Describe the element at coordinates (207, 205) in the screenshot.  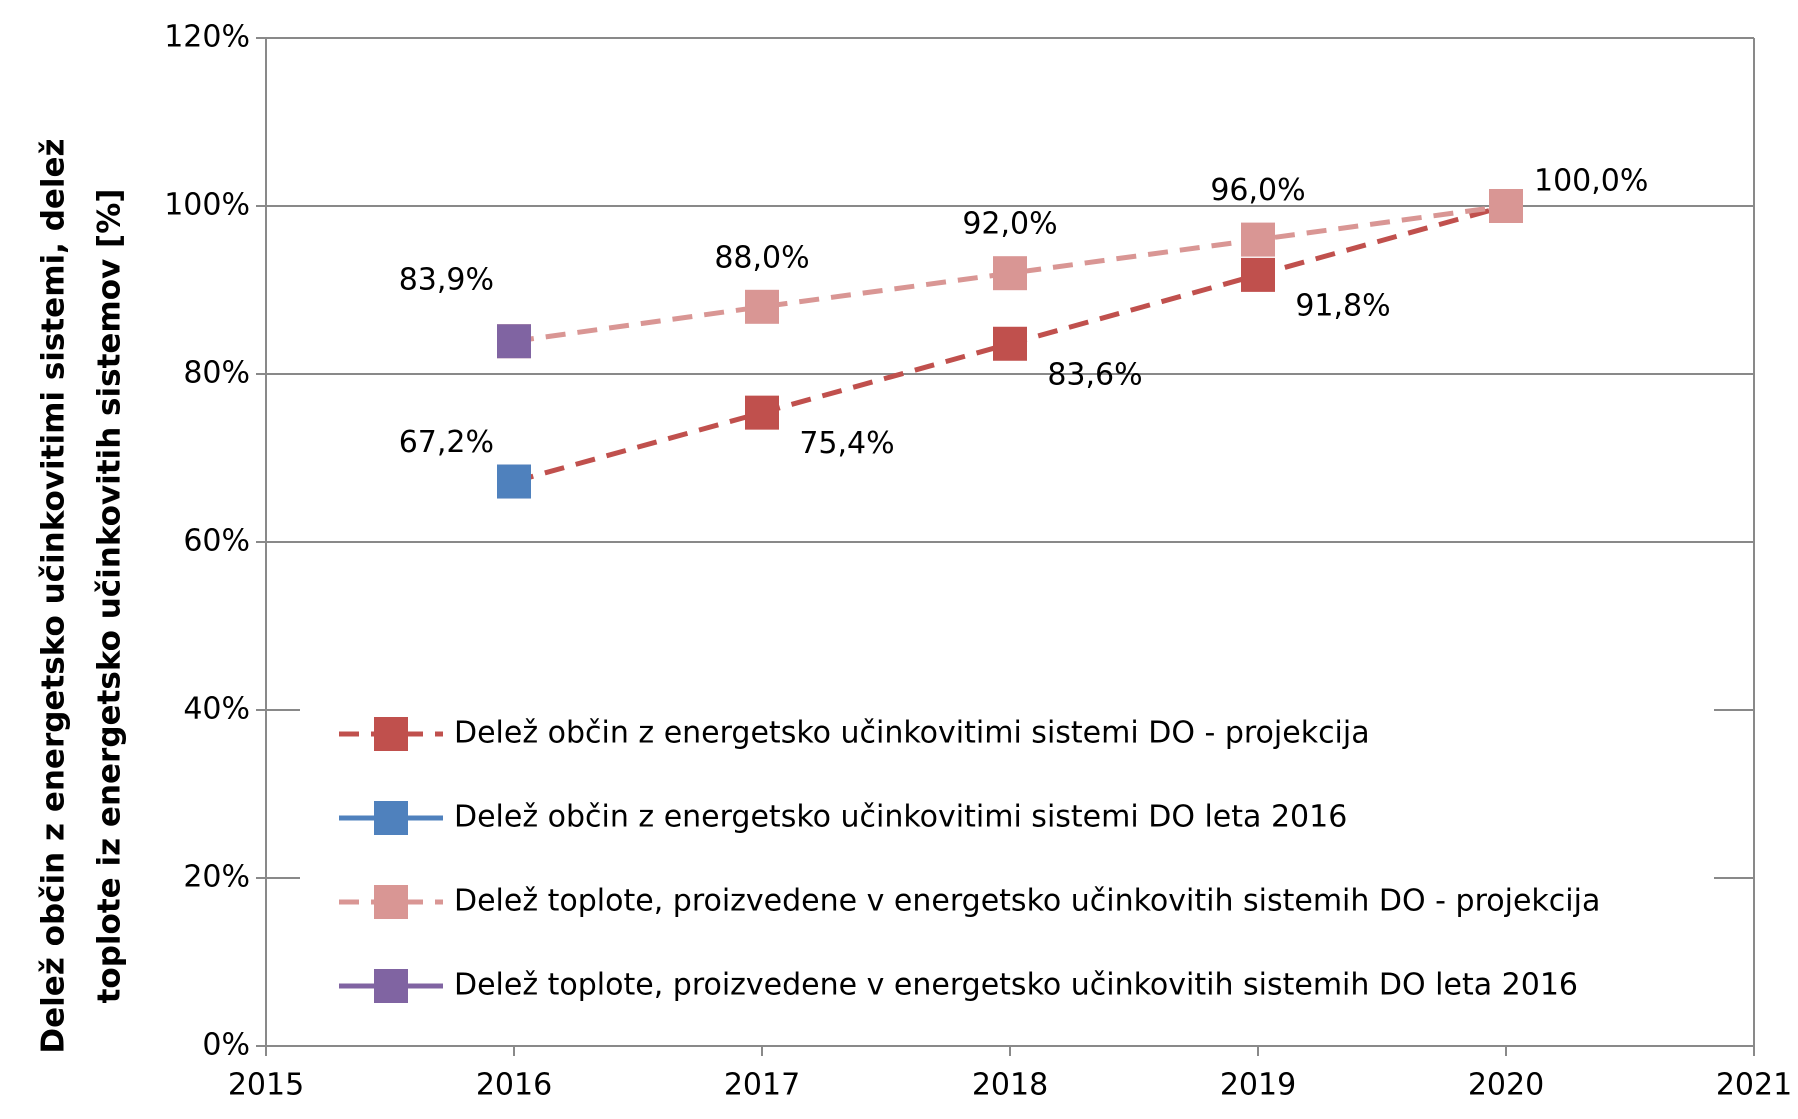
I see `y-tick-label: 100%` at that location.